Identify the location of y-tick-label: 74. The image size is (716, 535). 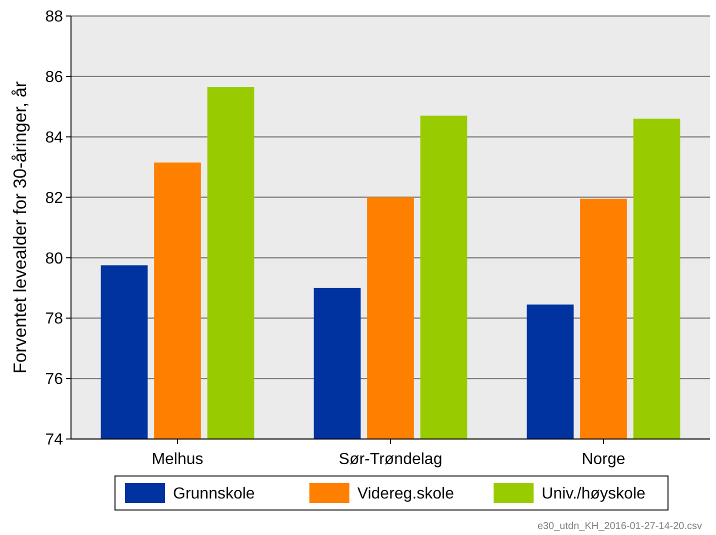
(54, 440).